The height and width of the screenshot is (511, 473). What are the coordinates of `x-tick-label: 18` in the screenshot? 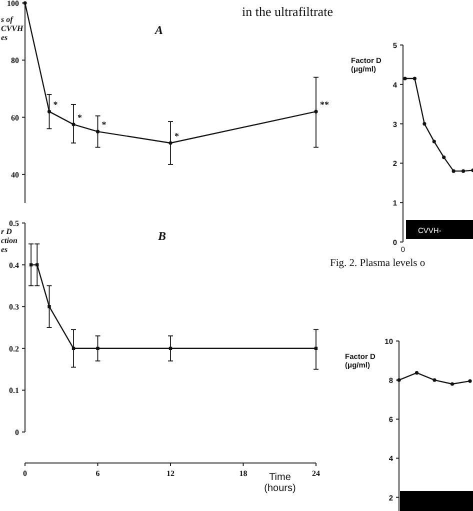 It's located at (243, 473).